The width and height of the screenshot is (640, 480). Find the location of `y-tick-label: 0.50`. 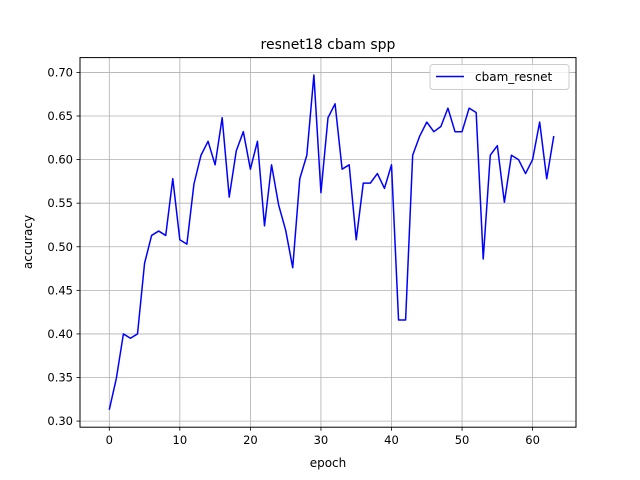

y-tick-label: 0.50 is located at coordinates (60, 247).